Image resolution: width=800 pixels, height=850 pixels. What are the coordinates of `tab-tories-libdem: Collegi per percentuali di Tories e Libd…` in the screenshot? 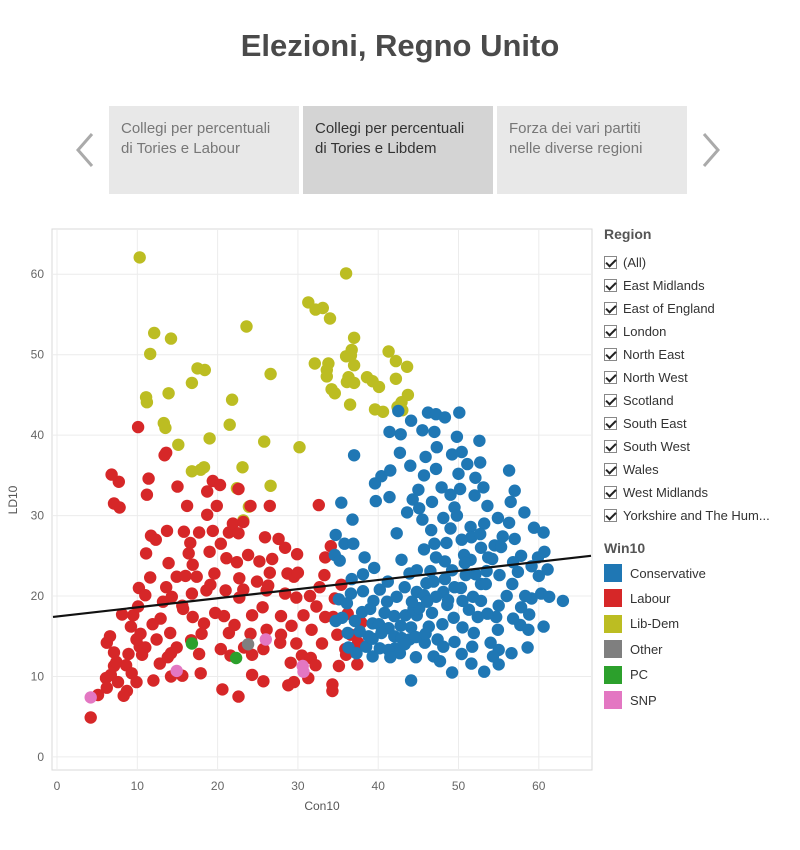 It's located at (398, 150).